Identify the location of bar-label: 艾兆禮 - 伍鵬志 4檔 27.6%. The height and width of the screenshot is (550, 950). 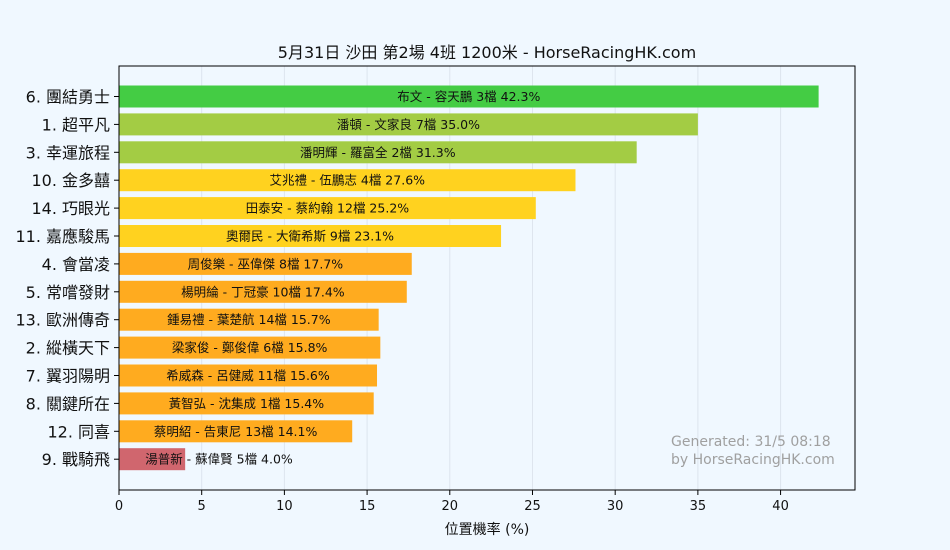
(347, 180).